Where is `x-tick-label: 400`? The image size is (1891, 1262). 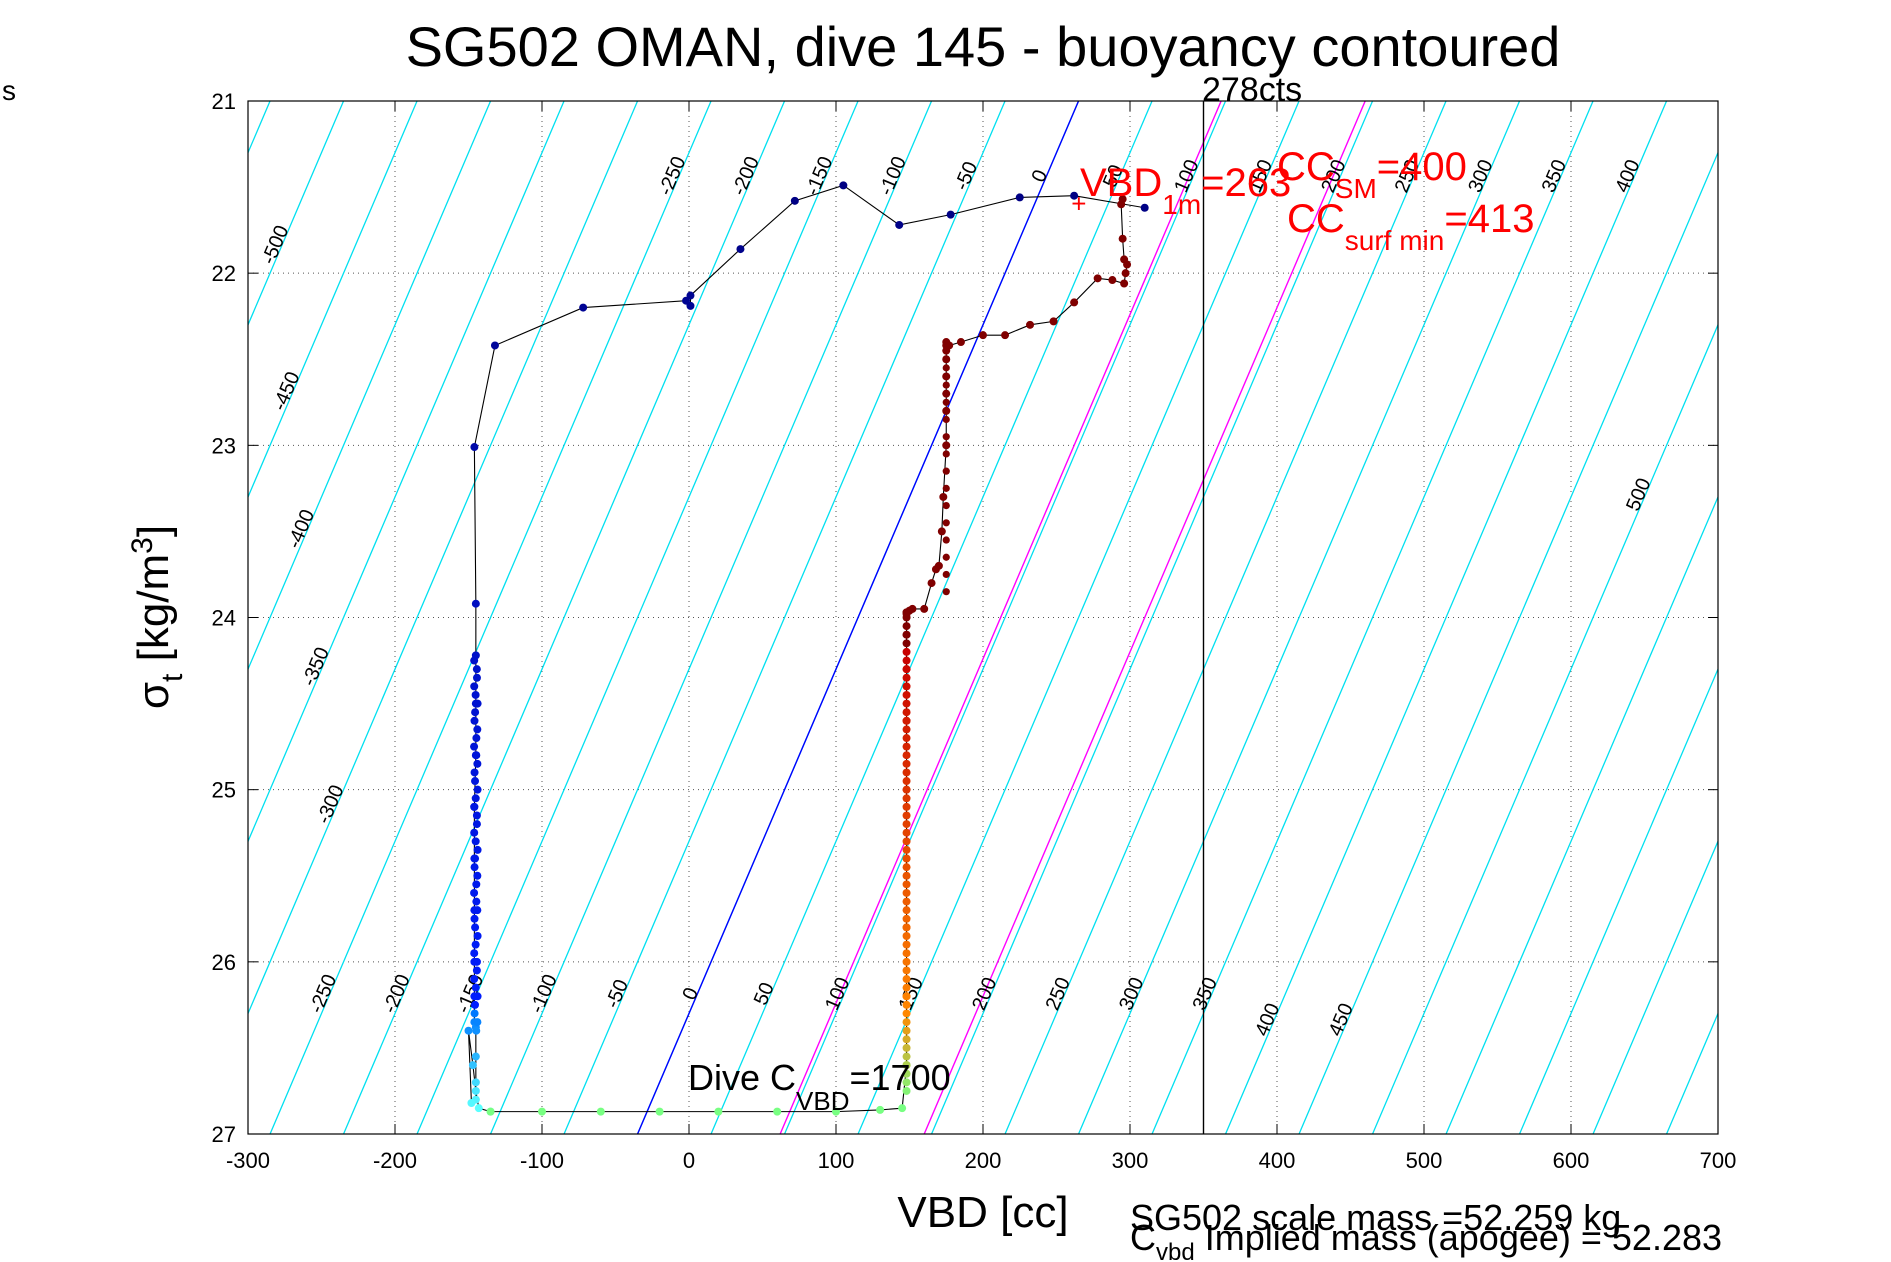 x-tick-label: 400 is located at coordinates (1277, 1160).